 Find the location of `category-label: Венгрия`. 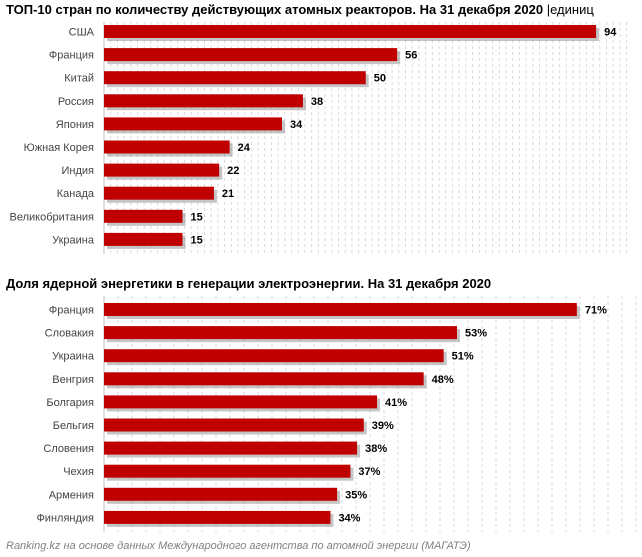

category-label: Венгрия is located at coordinates (73, 380).